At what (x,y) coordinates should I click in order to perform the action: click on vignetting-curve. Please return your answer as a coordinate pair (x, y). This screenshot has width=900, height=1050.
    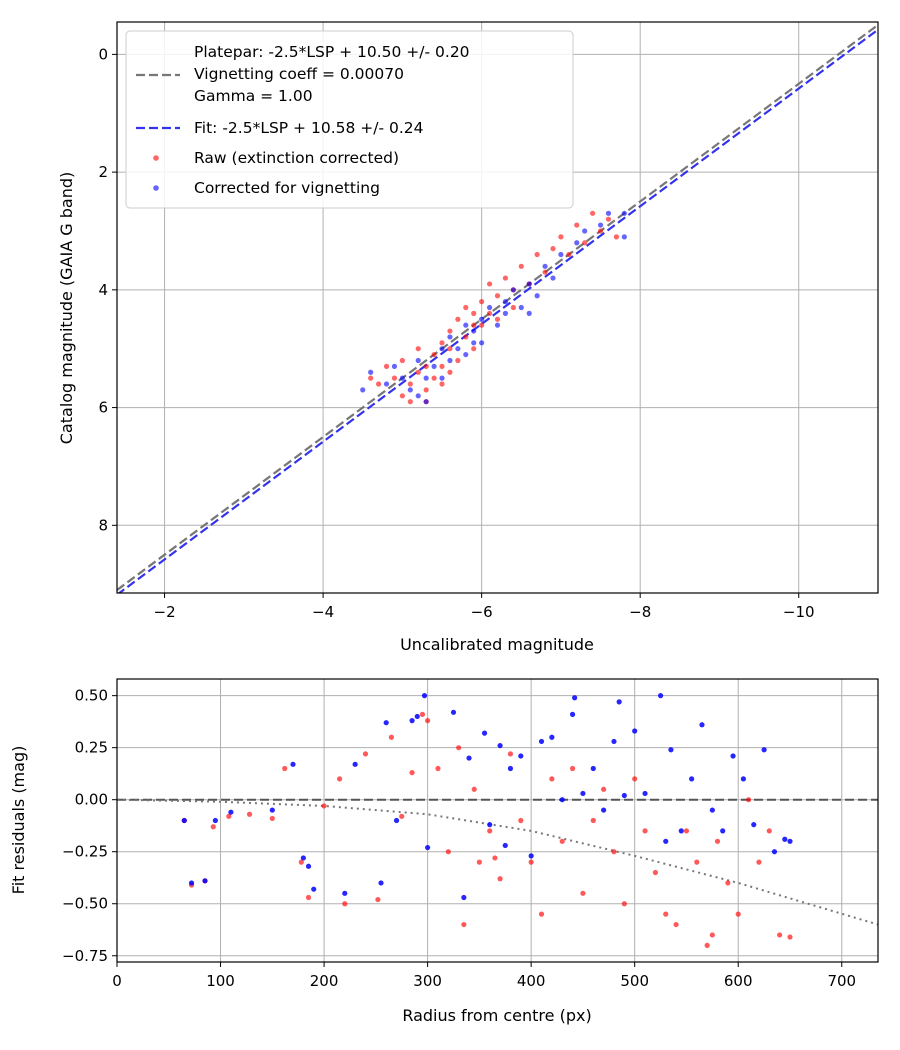
    Looking at the image, I should click on (497, 862).